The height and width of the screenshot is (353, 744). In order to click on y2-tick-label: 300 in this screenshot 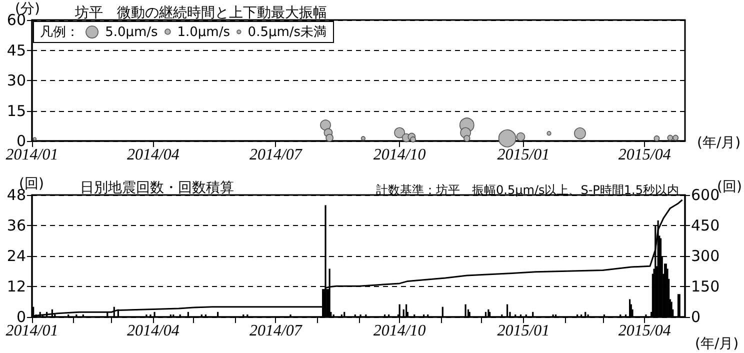, I will do `click(705, 256)`.